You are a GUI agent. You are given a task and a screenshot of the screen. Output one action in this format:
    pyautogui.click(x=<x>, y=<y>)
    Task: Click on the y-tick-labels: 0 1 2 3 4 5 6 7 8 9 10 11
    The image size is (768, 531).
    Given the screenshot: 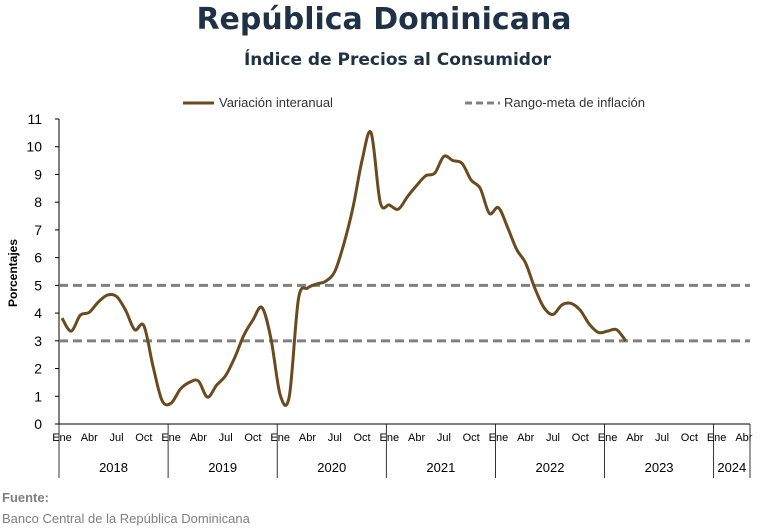 What is the action you would take?
    pyautogui.click(x=34, y=271)
    